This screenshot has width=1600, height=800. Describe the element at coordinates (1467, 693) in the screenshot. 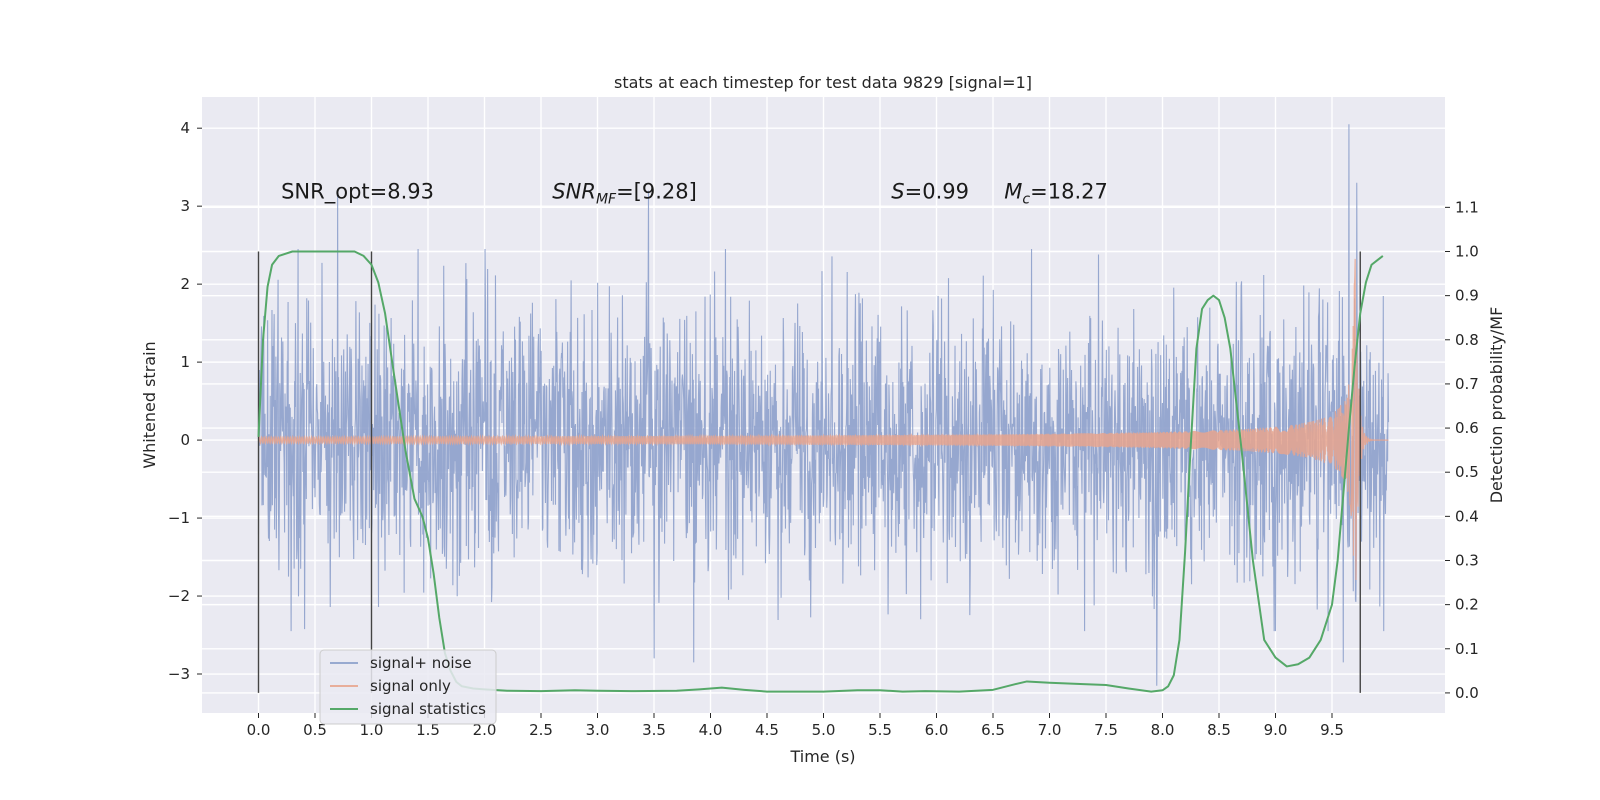

I see `y2-tick-label: 0.0` at that location.